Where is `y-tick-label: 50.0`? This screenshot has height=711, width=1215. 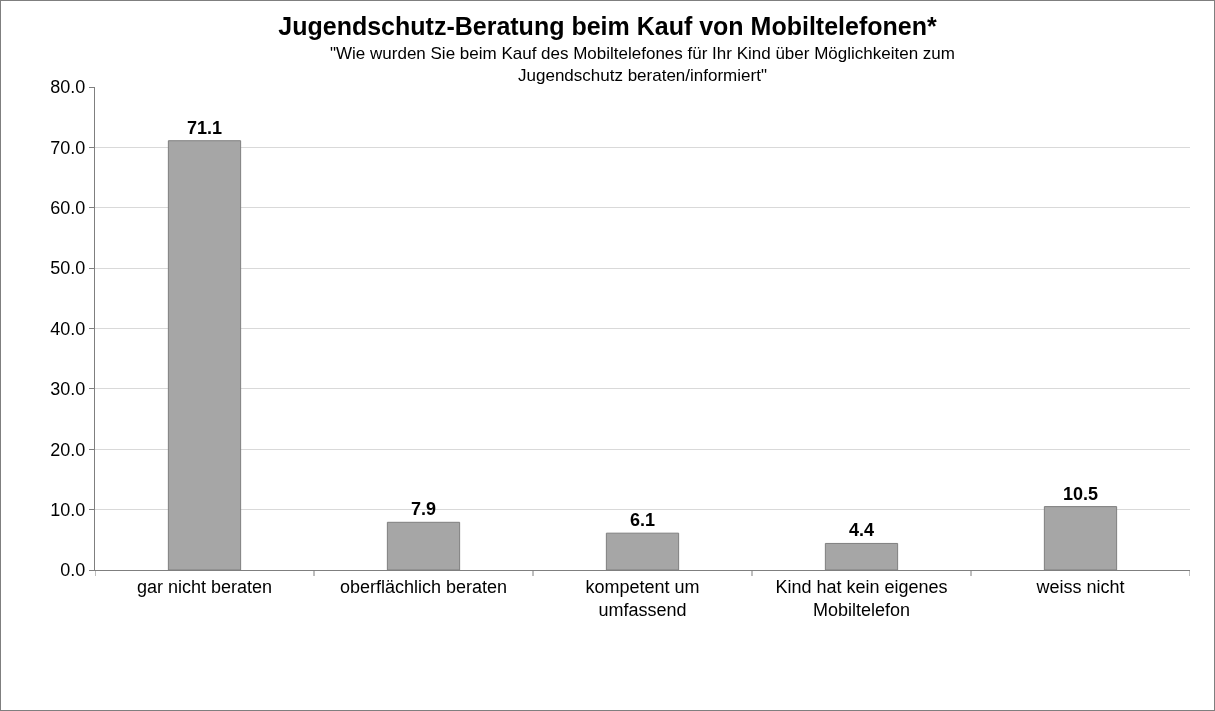
y-tick-label: 50.0 is located at coordinates (68, 268).